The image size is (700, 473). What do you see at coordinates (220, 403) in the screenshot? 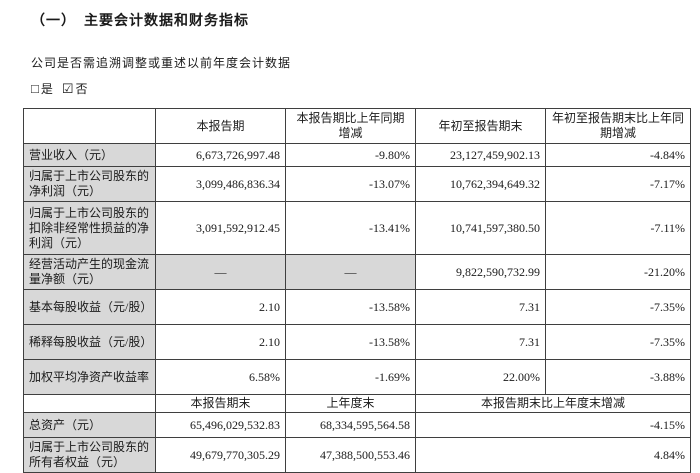
I see `header-end-of-period: 本报告期末` at bounding box center [220, 403].